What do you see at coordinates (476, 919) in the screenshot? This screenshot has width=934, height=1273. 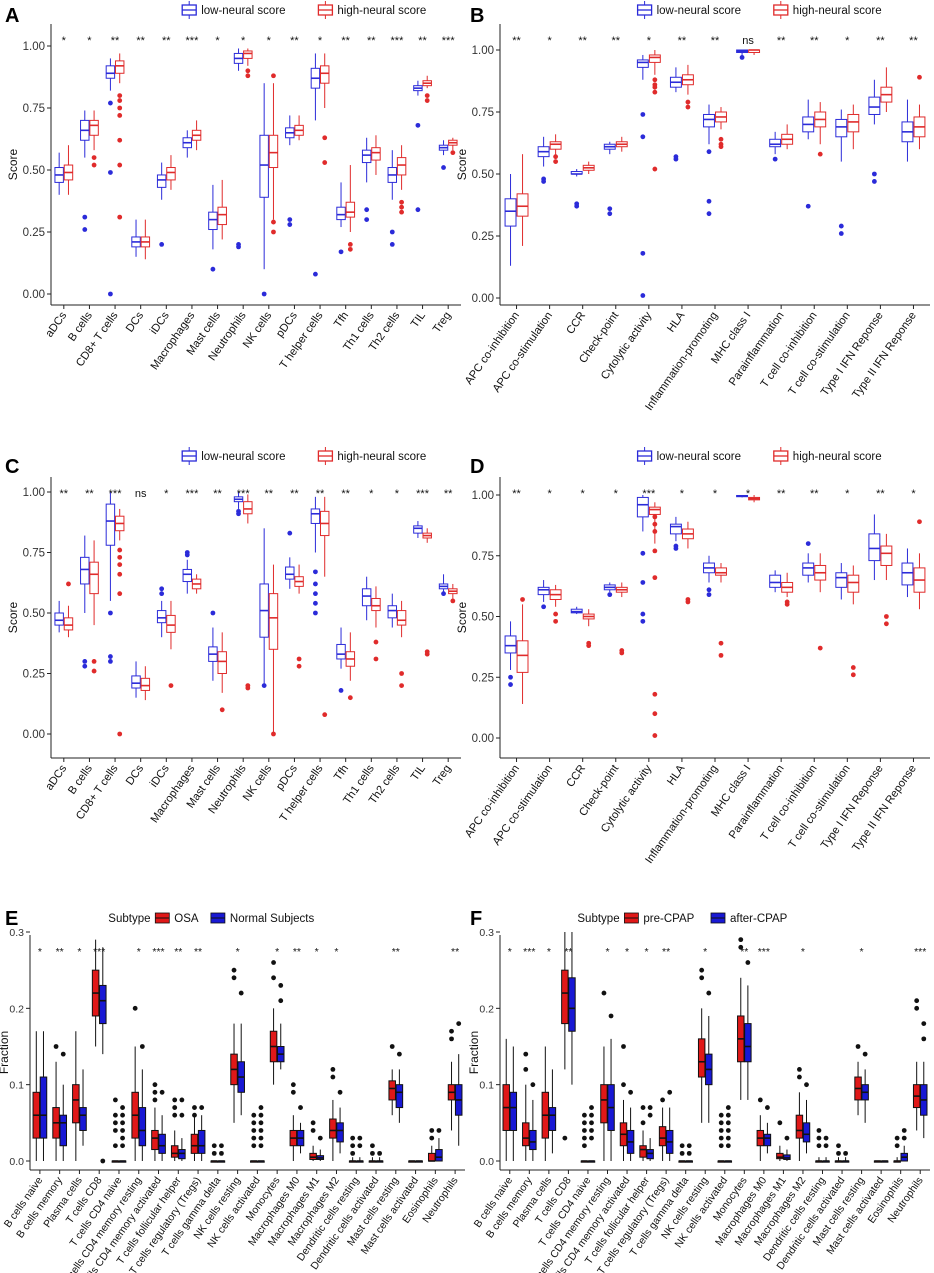 I see `panel-label: F` at bounding box center [476, 919].